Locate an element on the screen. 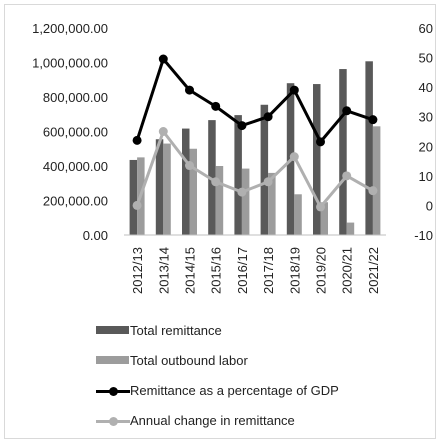 Image resolution: width=441 pixels, height=443 pixels. legend-marker-remittance-gdp is located at coordinates (113, 391).